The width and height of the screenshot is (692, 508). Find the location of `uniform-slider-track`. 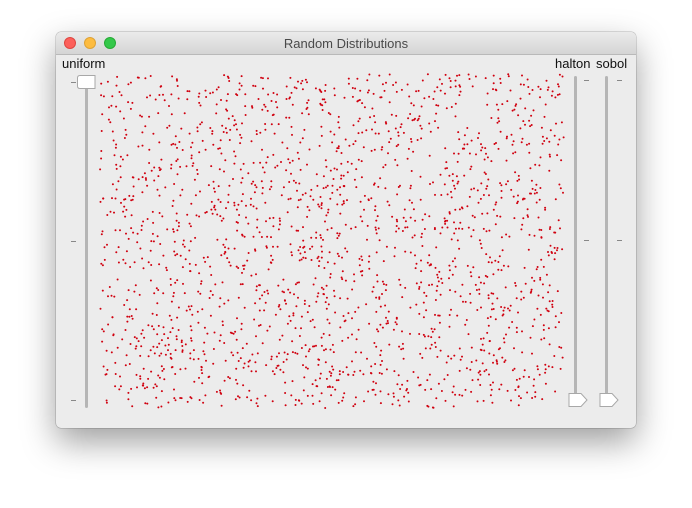

uniform-slider-track is located at coordinates (86, 245).